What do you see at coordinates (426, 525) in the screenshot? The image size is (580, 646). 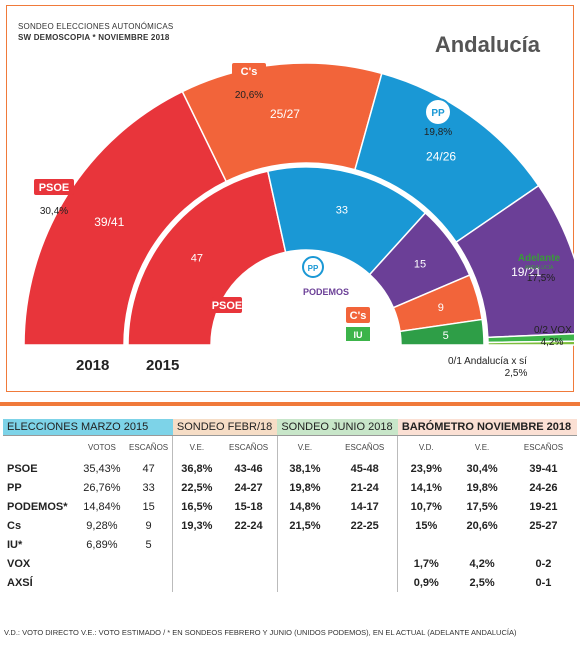 I see `value-cell: 15%` at bounding box center [426, 525].